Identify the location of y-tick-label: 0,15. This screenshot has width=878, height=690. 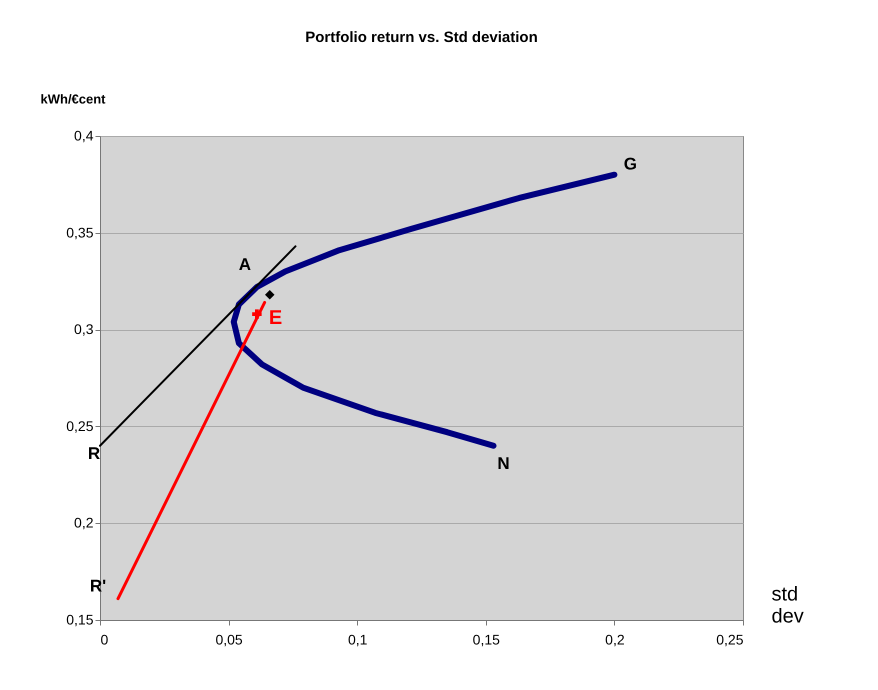
(80, 620).